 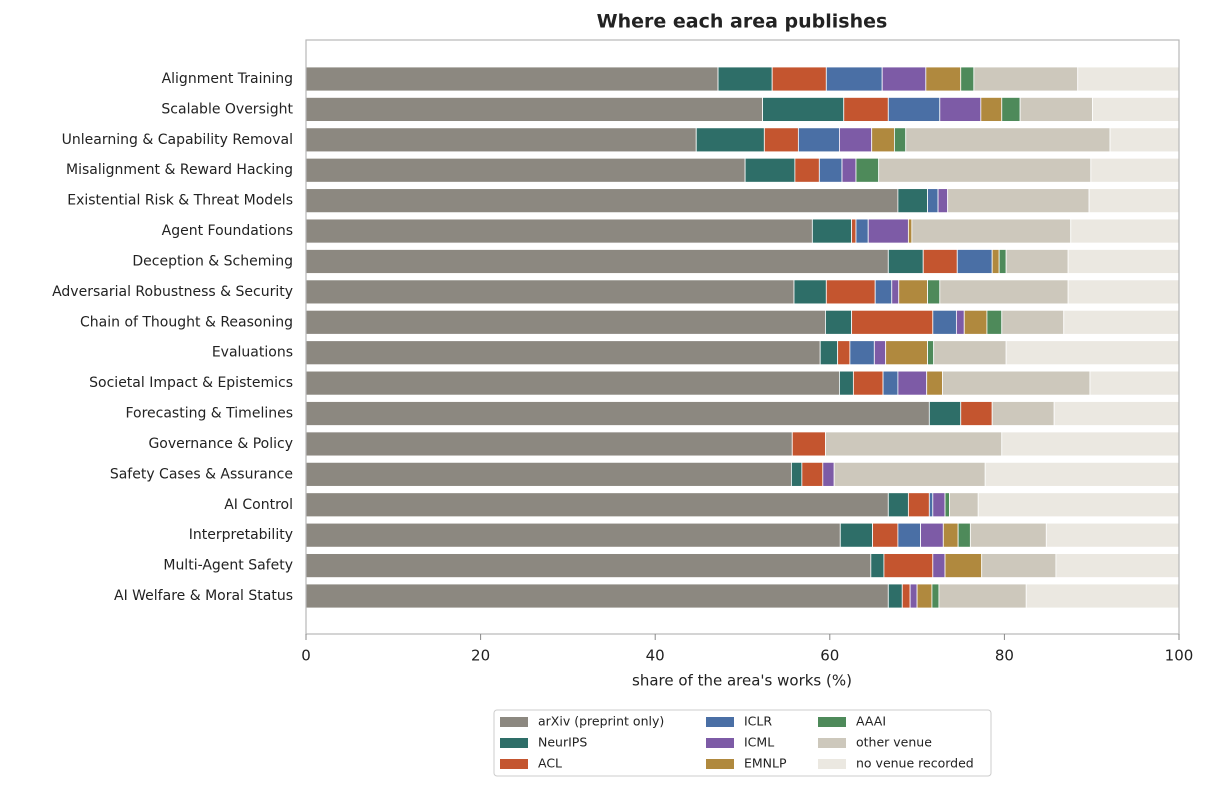 What do you see at coordinates (180, 201) in the screenshot?
I see `y-tick-label: Existential Risk & Threat Models` at bounding box center [180, 201].